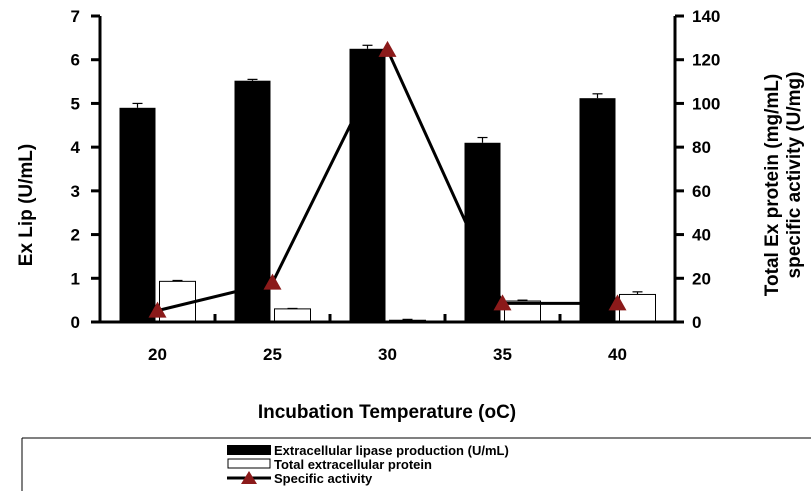 Image resolution: width=811 pixels, height=491 pixels. I want to click on left-tick-label-3: 3, so click(75, 191).